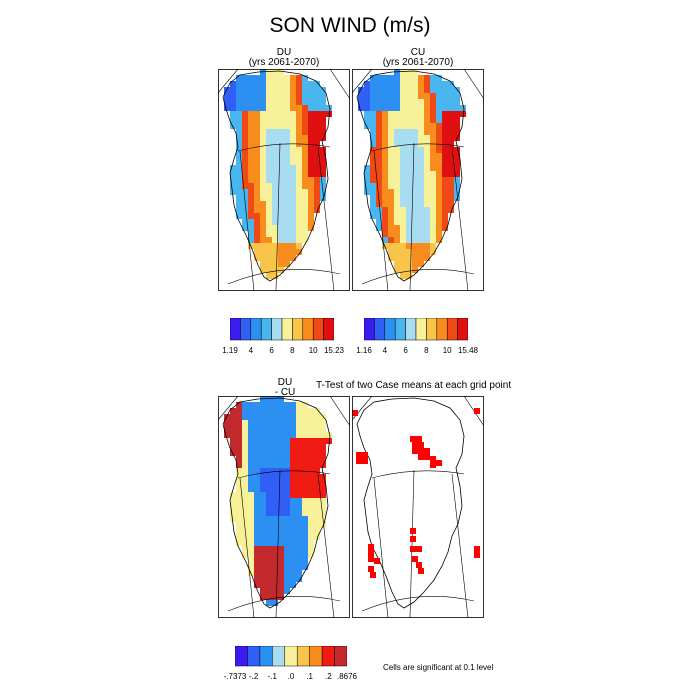  I want to click on map-panel-cu, so click(418, 180).